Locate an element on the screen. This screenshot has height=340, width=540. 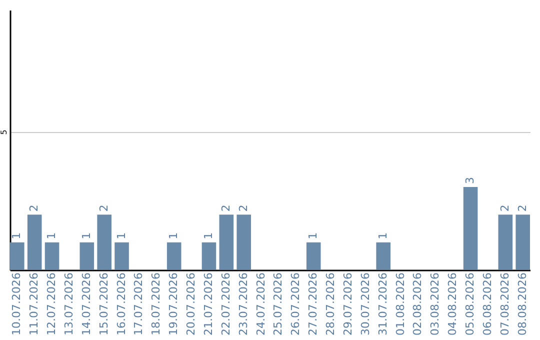
x-tick-label: 08.08.2026 is located at coordinates (522, 304).